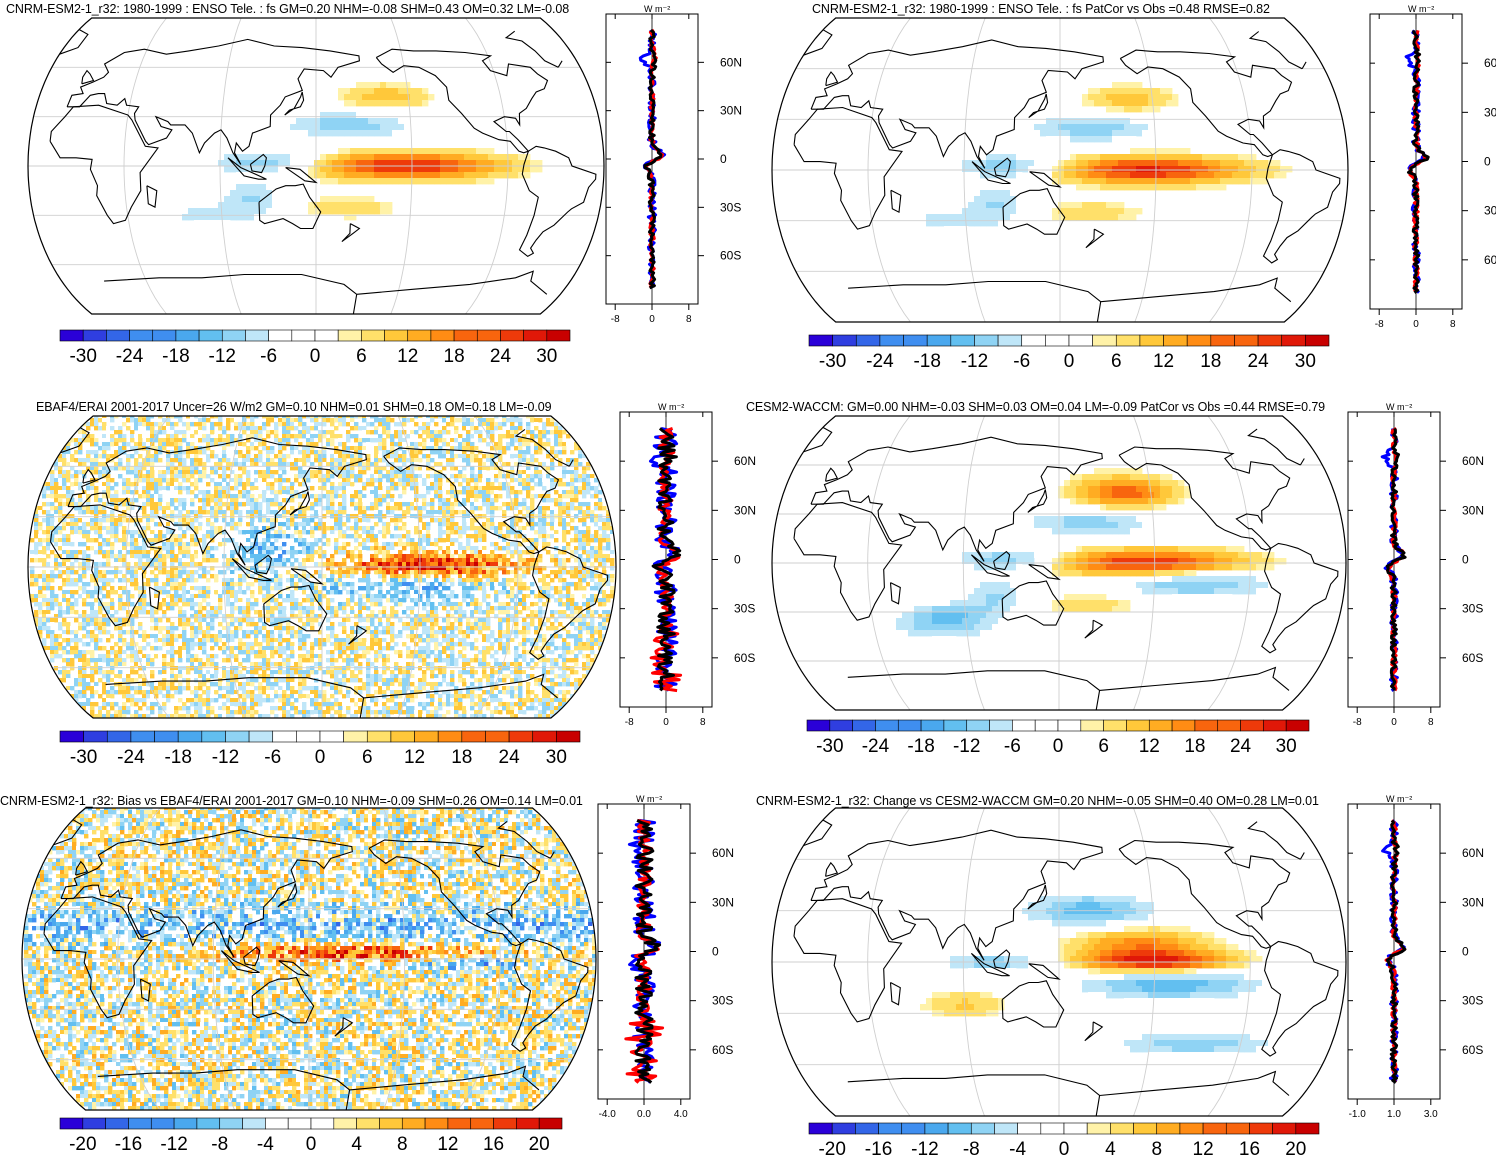 This screenshot has width=1496, height=1157. What do you see at coordinates (687, 565) in the screenshot?
I see `zonal-mean-plot: W m⁻² 60N 30N 0 30S 60S -8 0 8` at bounding box center [687, 565].